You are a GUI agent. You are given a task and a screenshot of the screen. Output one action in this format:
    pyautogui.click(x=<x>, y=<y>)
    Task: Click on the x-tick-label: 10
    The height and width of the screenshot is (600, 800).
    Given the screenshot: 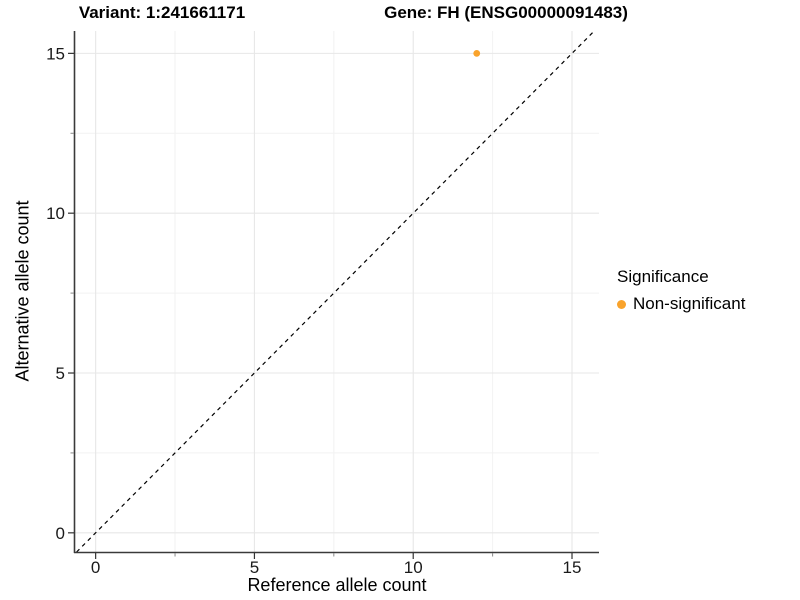 What is the action you would take?
    pyautogui.click(x=413, y=567)
    